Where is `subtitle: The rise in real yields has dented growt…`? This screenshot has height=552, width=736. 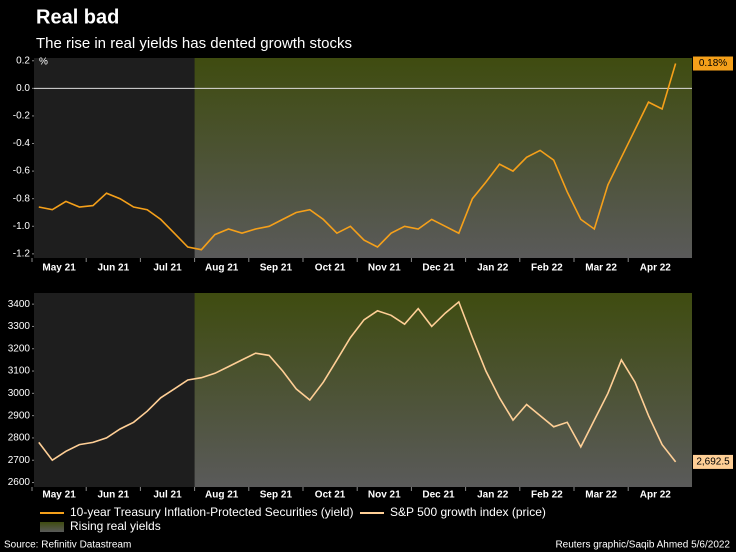
subtitle: The rise in real yields has dented growt… is located at coordinates (194, 43).